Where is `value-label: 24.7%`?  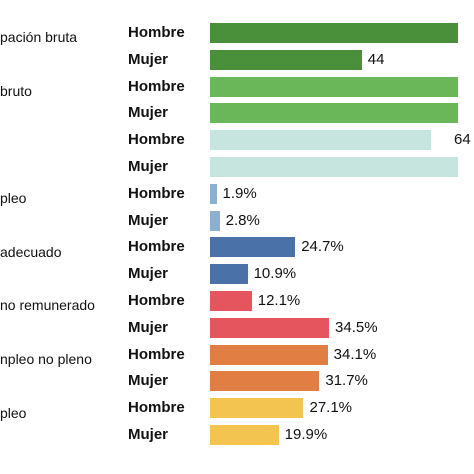 value-label: 24.7% is located at coordinates (322, 247).